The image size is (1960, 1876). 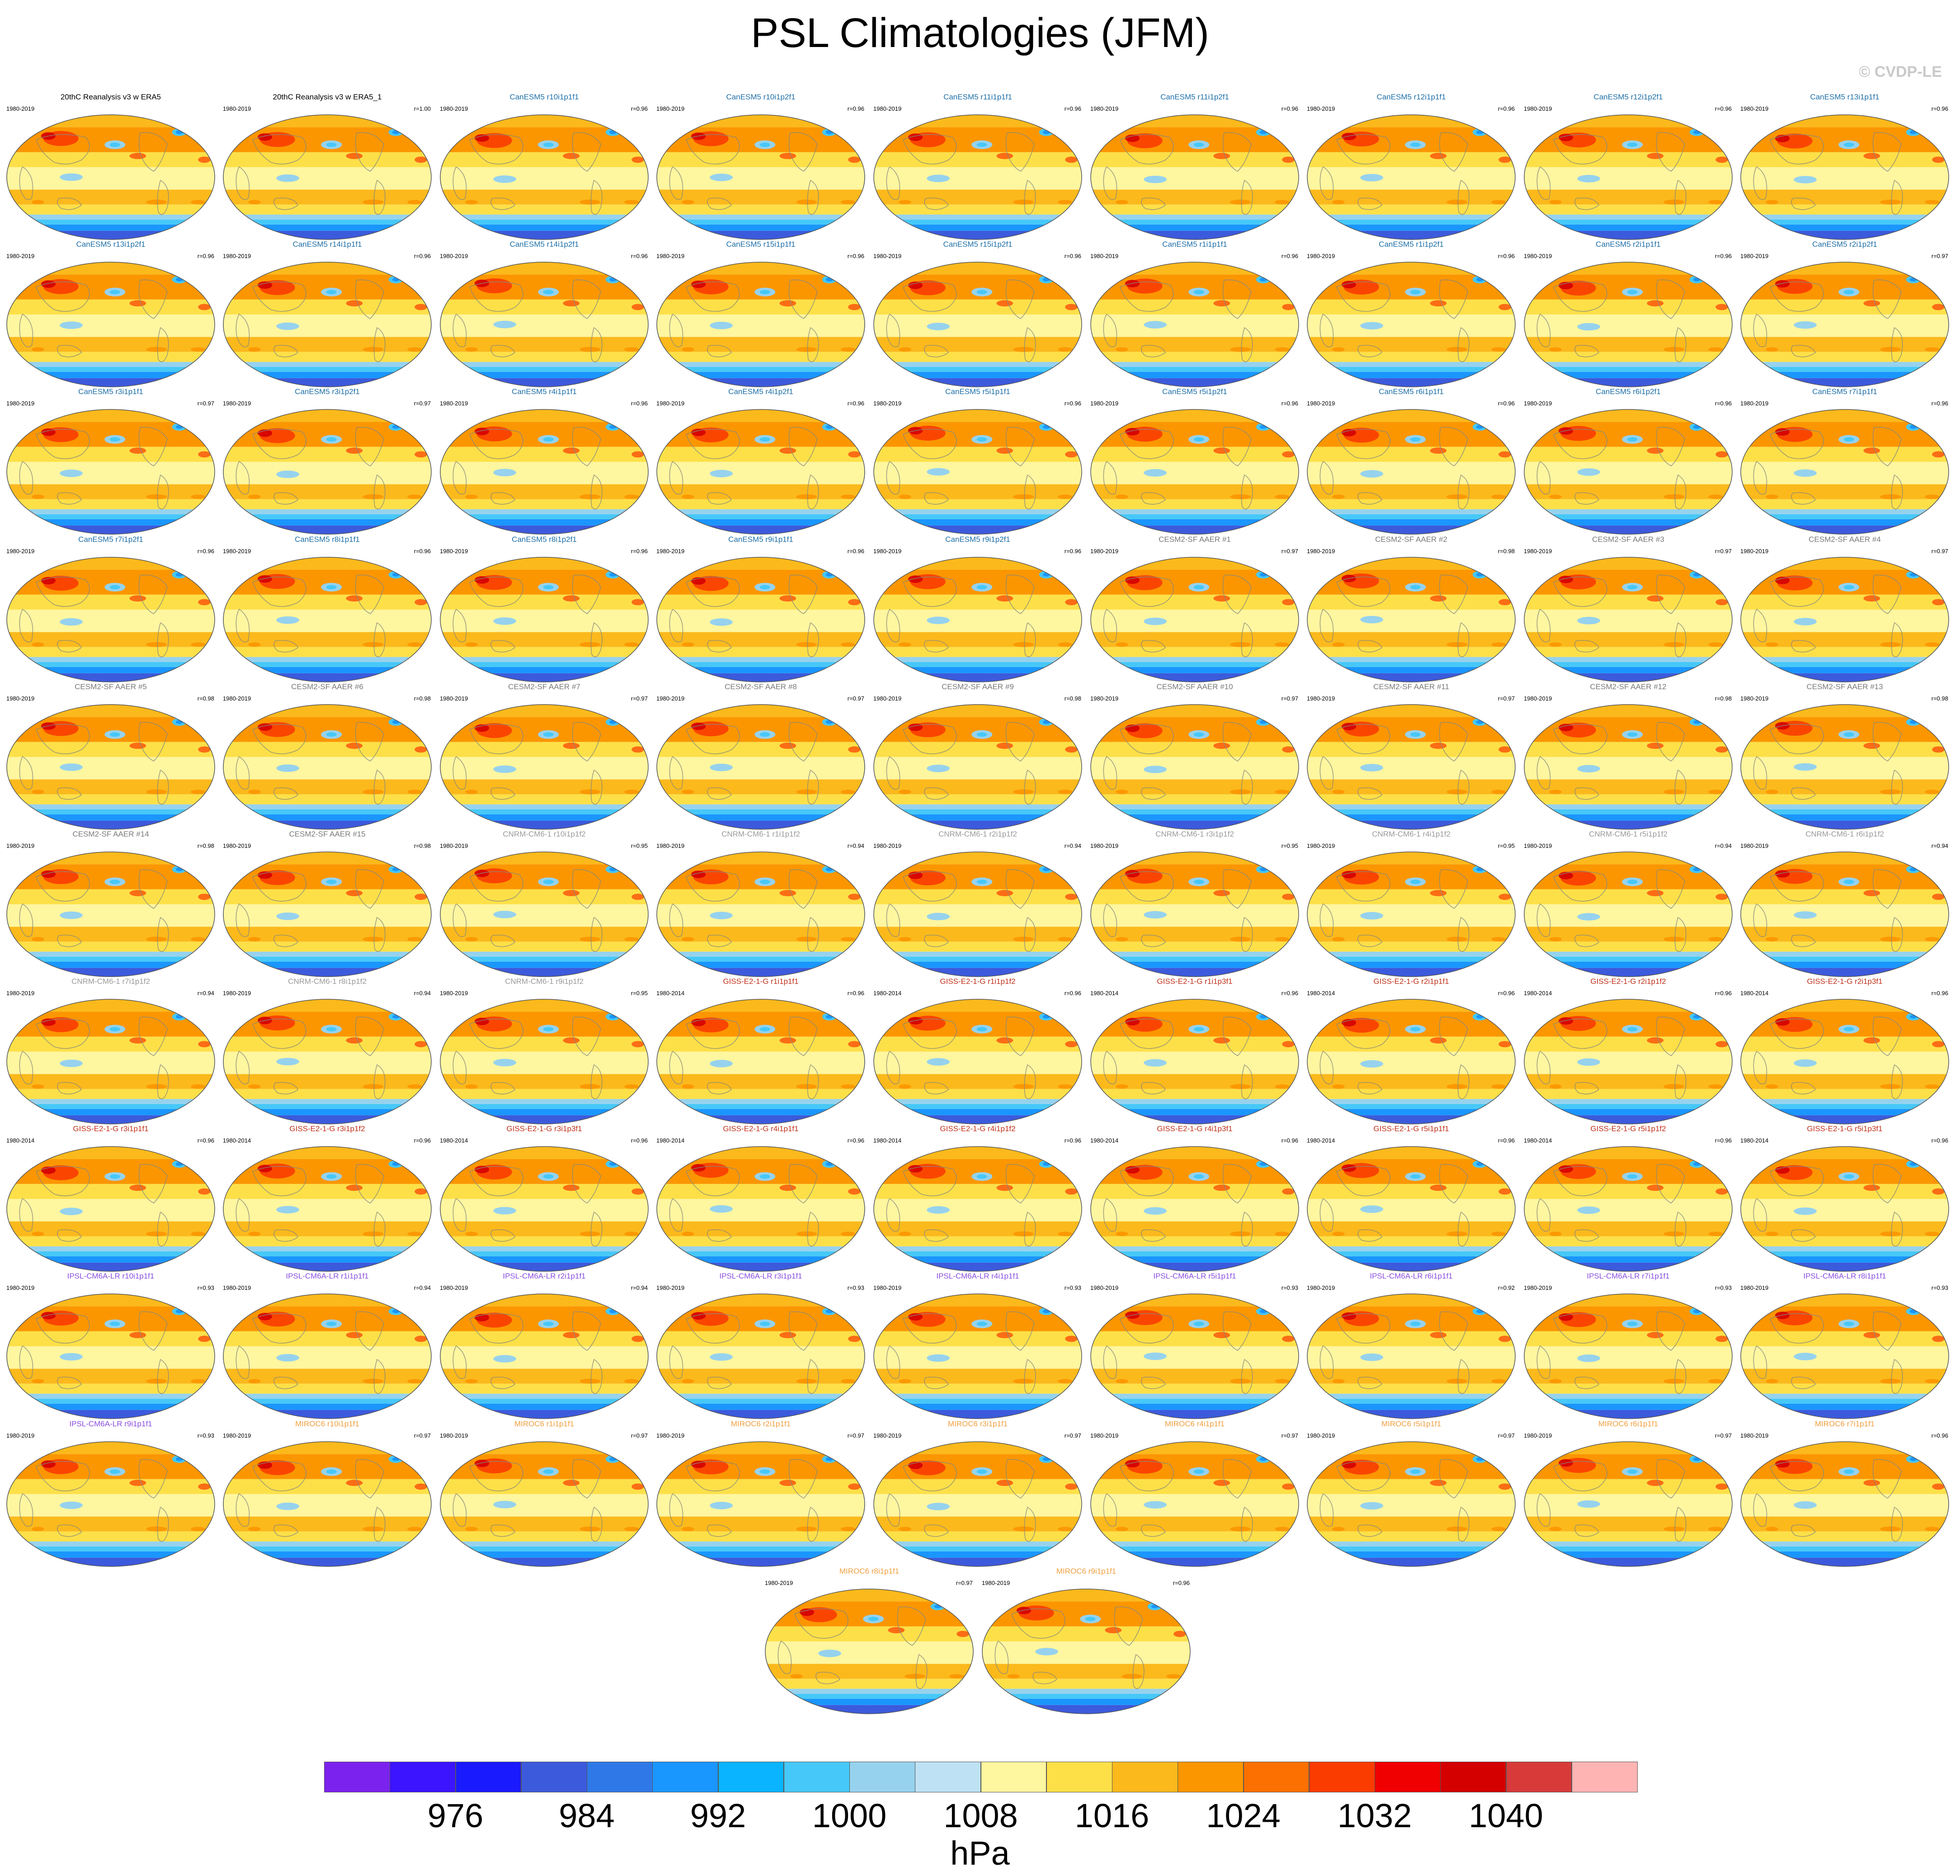 I want to click on panel-title: CESM2-SF AAER #14, so click(x=110, y=834).